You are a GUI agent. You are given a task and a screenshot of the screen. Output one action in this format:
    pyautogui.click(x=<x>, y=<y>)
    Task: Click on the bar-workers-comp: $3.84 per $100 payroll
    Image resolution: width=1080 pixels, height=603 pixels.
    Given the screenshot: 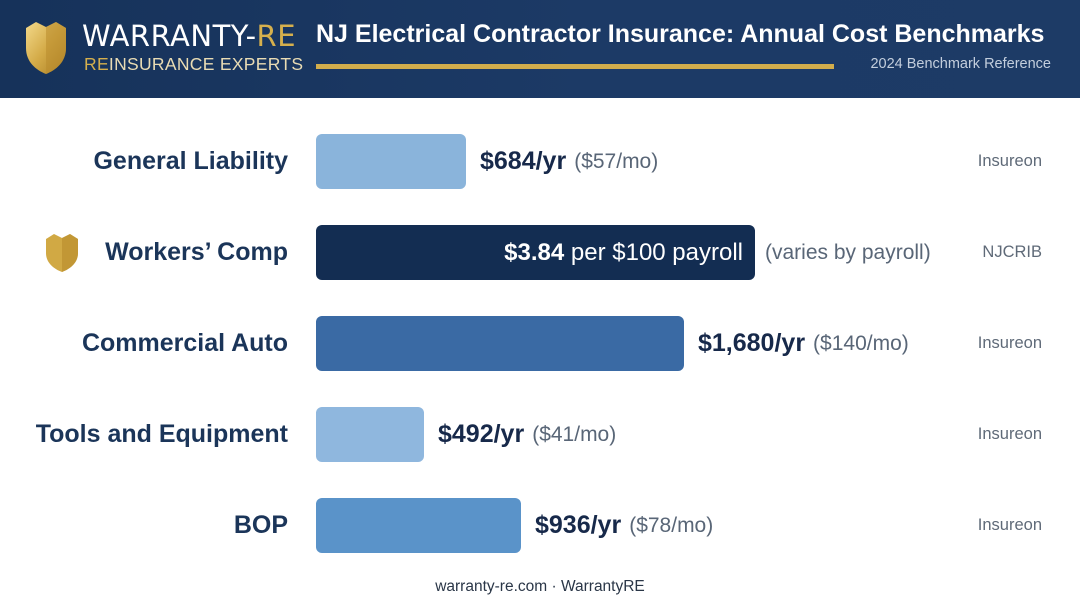 What is the action you would take?
    pyautogui.click(x=535, y=252)
    